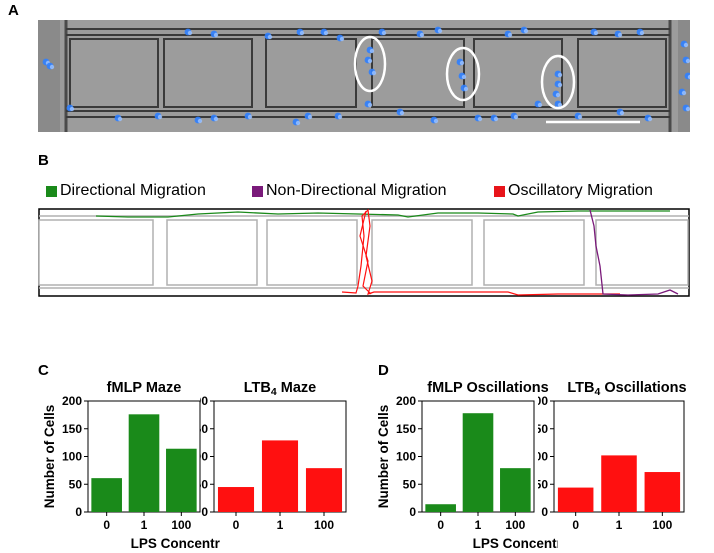  Describe the element at coordinates (257, 191) in the screenshot. I see `legend-swatch-purple` at that location.